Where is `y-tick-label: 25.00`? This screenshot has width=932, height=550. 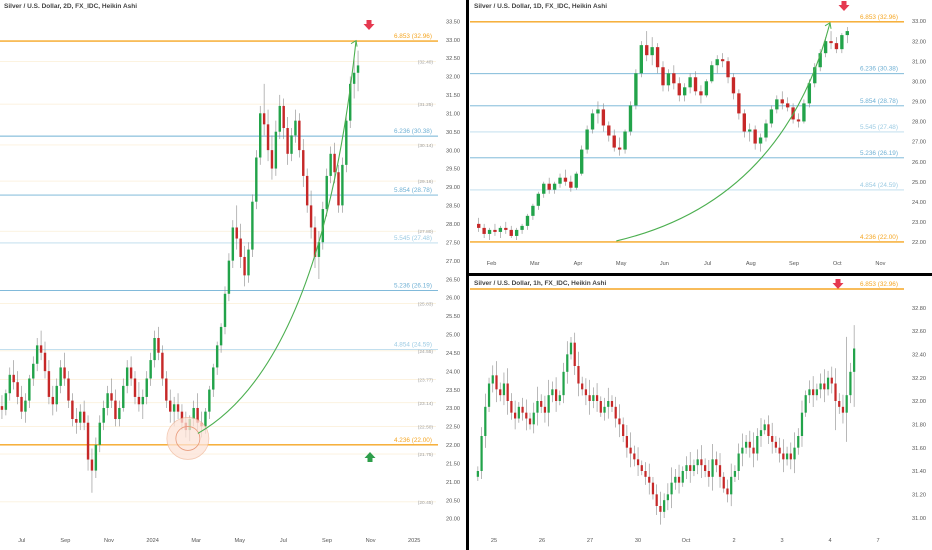
y-tick-label: 25.00 is located at coordinates (453, 336).